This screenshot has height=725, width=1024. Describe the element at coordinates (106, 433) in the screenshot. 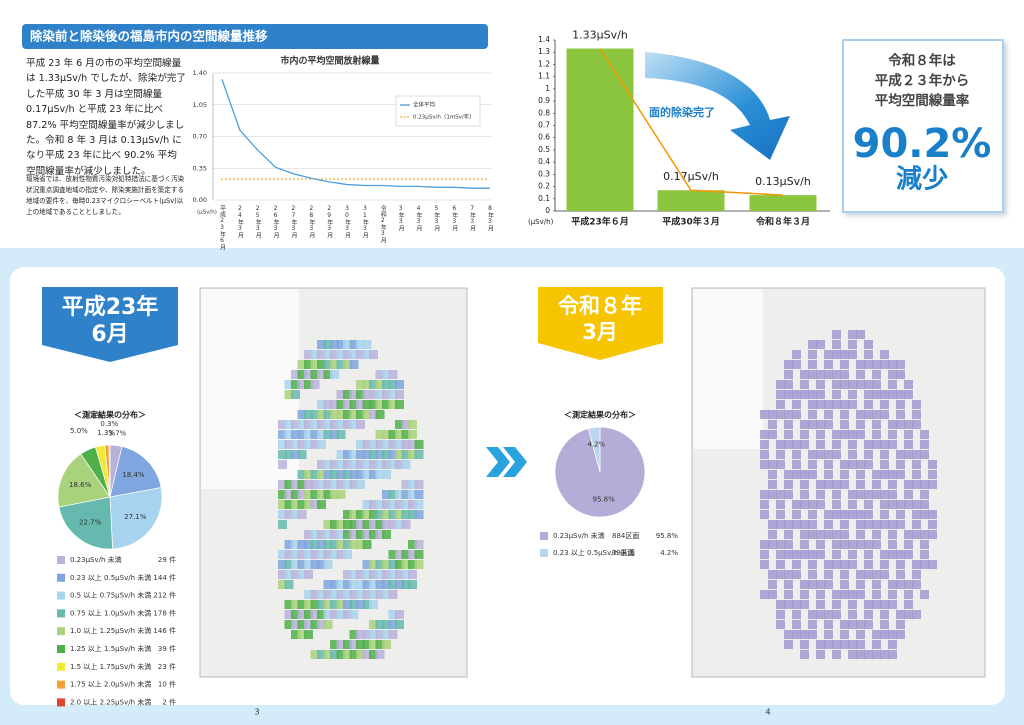

I see `pie-label: 1.3%` at that location.